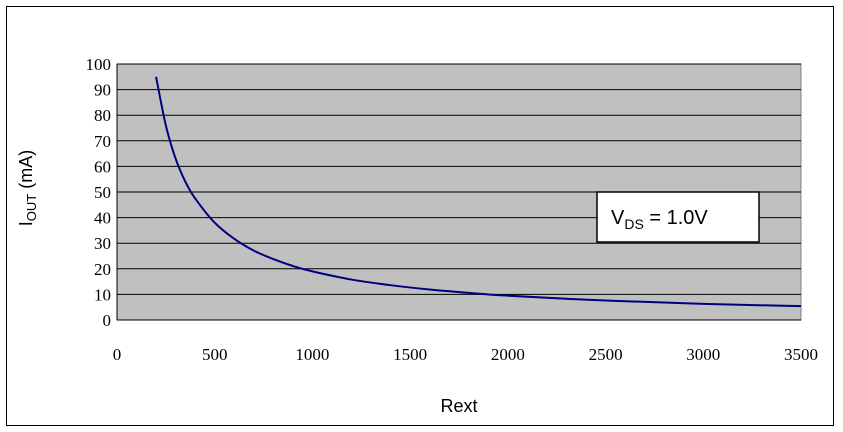 The image size is (843, 432). I want to click on y-tick-label: 80, so click(102, 115).